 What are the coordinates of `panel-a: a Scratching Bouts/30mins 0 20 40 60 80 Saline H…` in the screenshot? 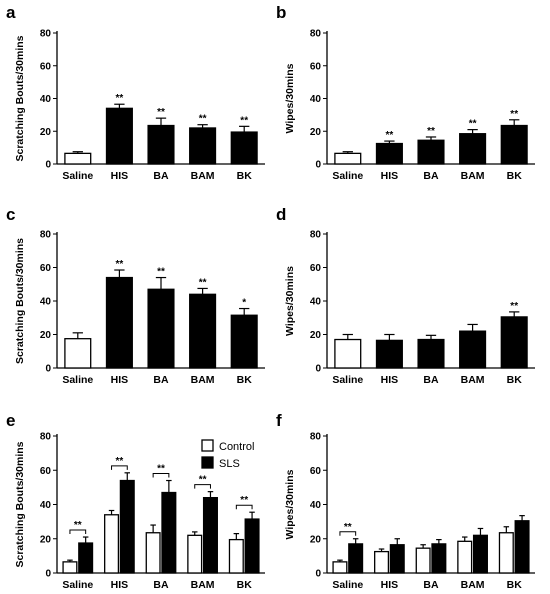 It's located at (135, 92).